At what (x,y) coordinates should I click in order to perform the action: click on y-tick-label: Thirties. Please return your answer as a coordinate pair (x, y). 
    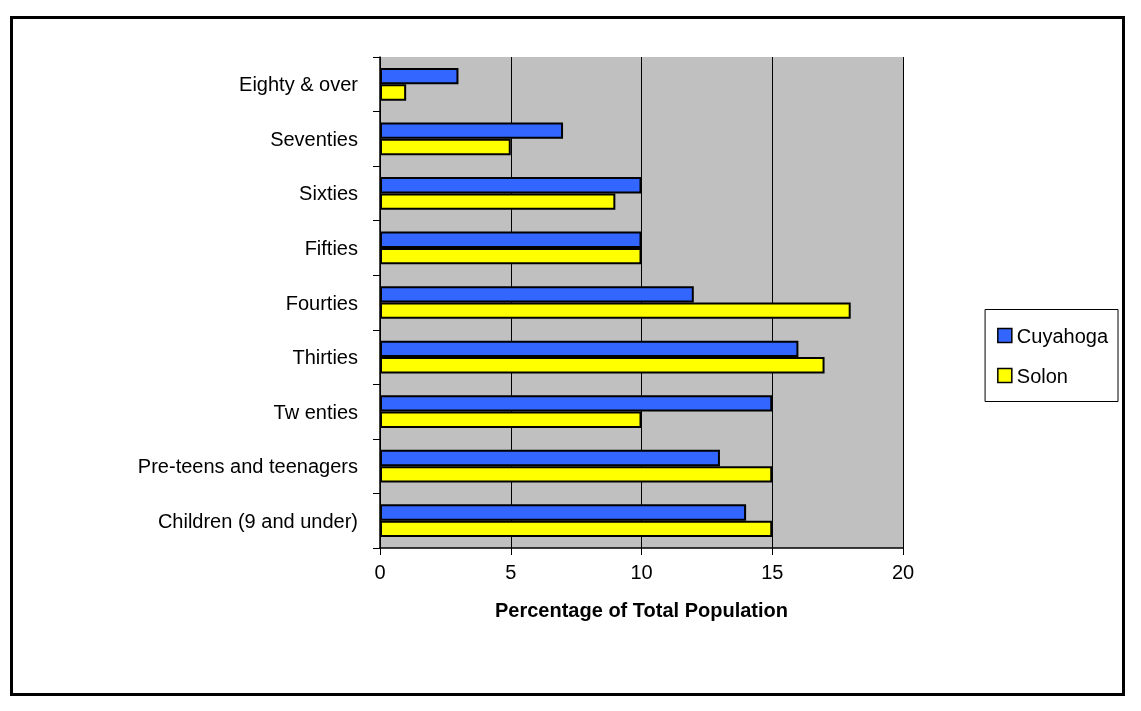
    Looking at the image, I should click on (325, 357).